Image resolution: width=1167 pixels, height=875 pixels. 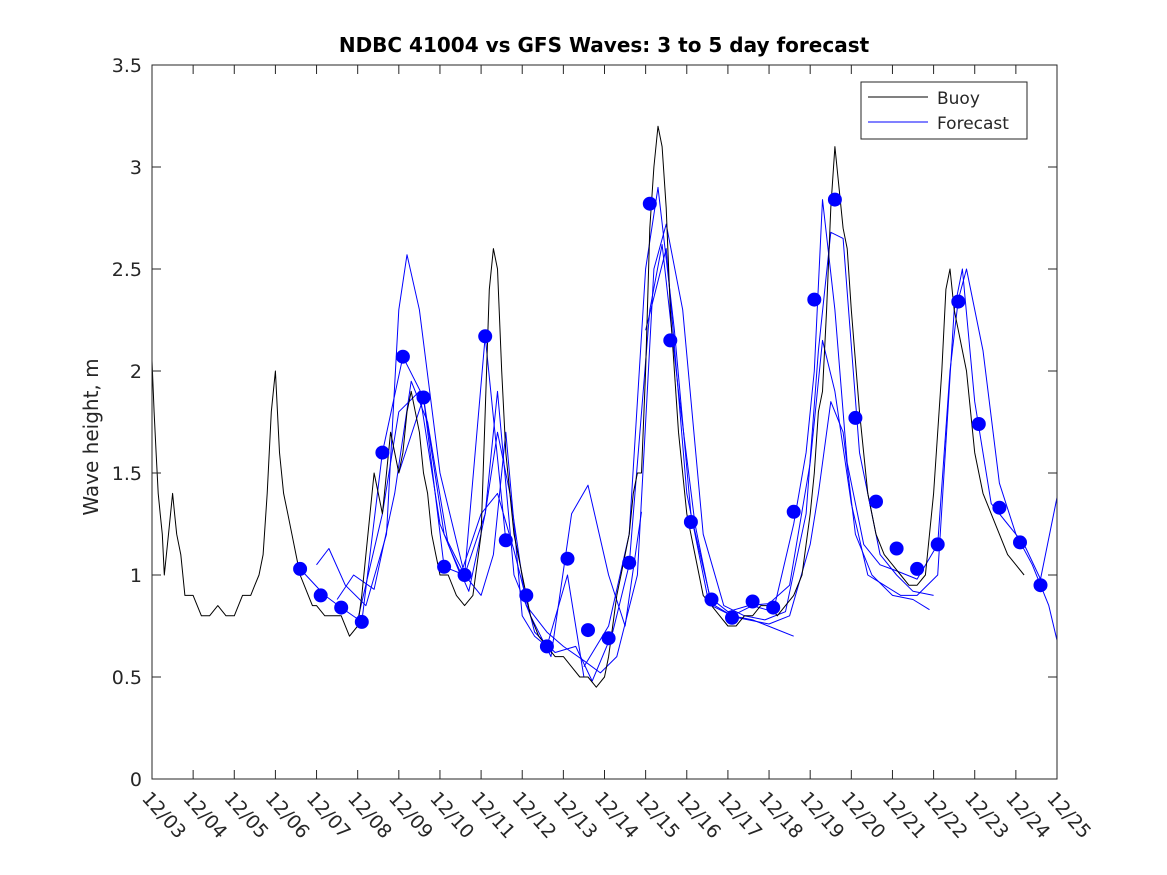 I want to click on x-tick-label: 12/13, so click(x=575, y=815).